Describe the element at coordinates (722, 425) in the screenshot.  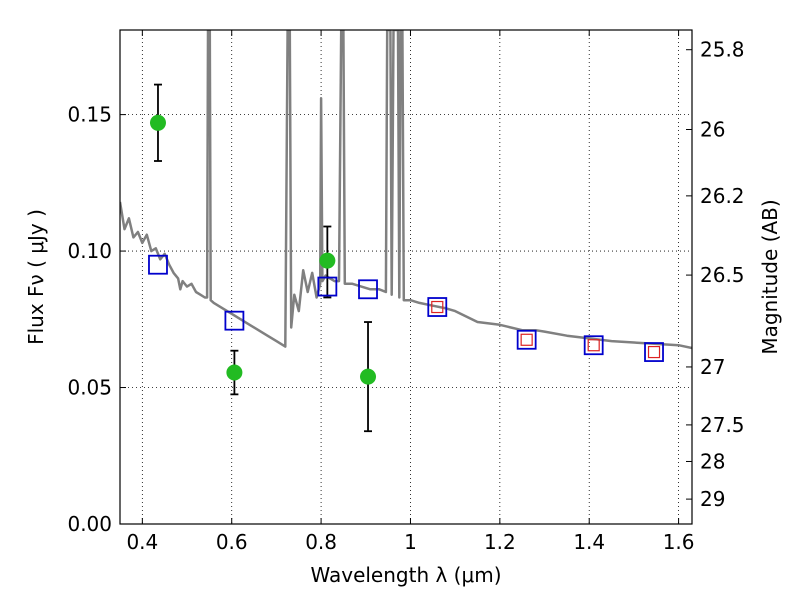
I see `magnitude-tick-label: 27.5` at that location.